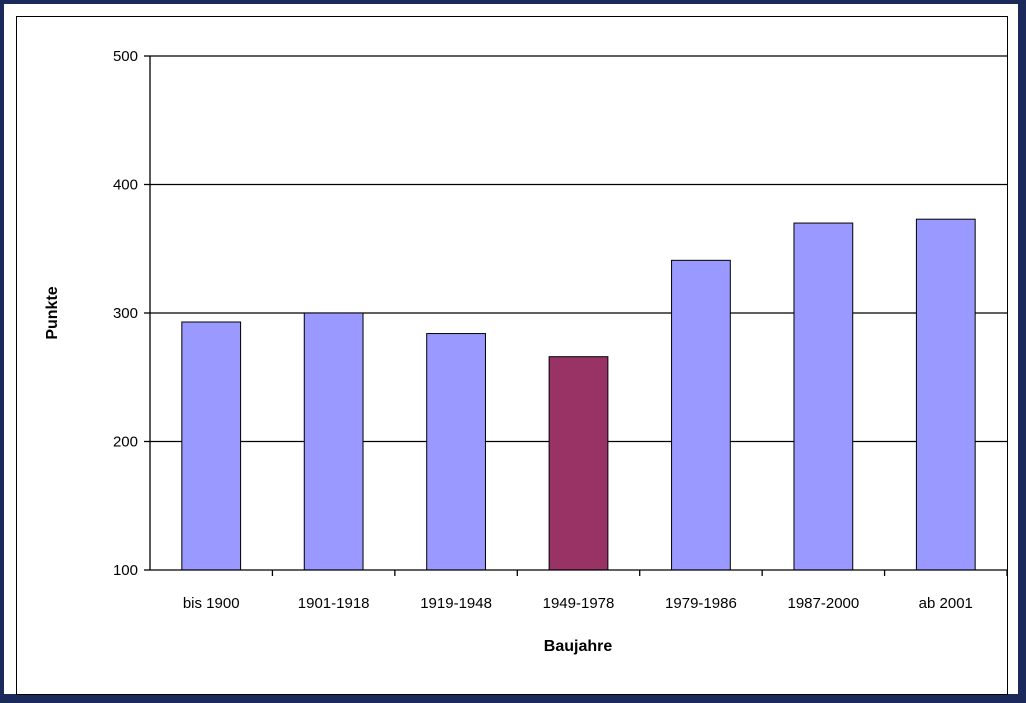  What do you see at coordinates (578, 646) in the screenshot?
I see `x-axis-title: Baujahre` at bounding box center [578, 646].